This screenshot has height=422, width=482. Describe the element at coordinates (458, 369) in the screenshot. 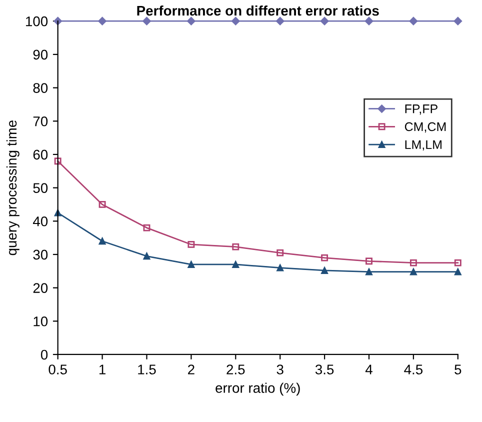

I see `x-tick-label: 5` at that location.